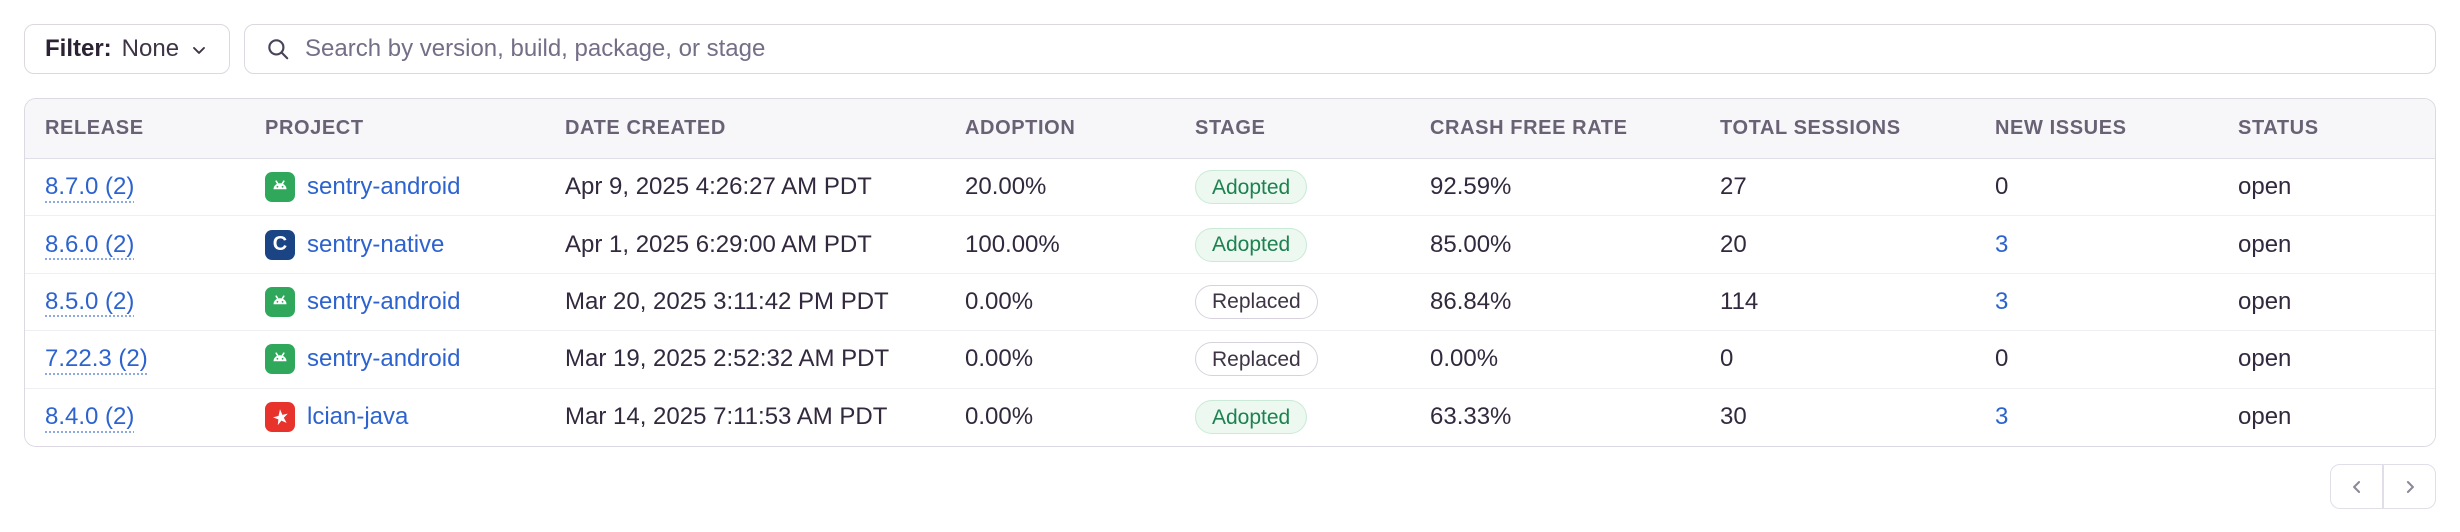  I want to click on column-header: TOTAL SESSIONS, so click(1810, 128).